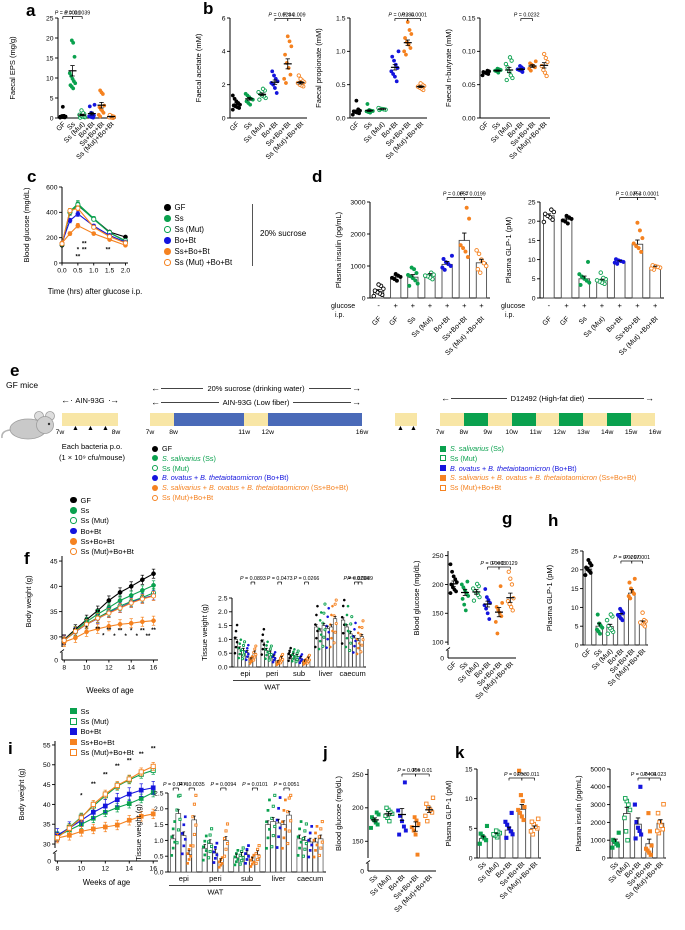 This screenshot has height=930, width=685. What do you see at coordinates (192, 251) in the screenshot?
I see `legend-item-label: Ss+Bo+Bt` at bounding box center [192, 251].